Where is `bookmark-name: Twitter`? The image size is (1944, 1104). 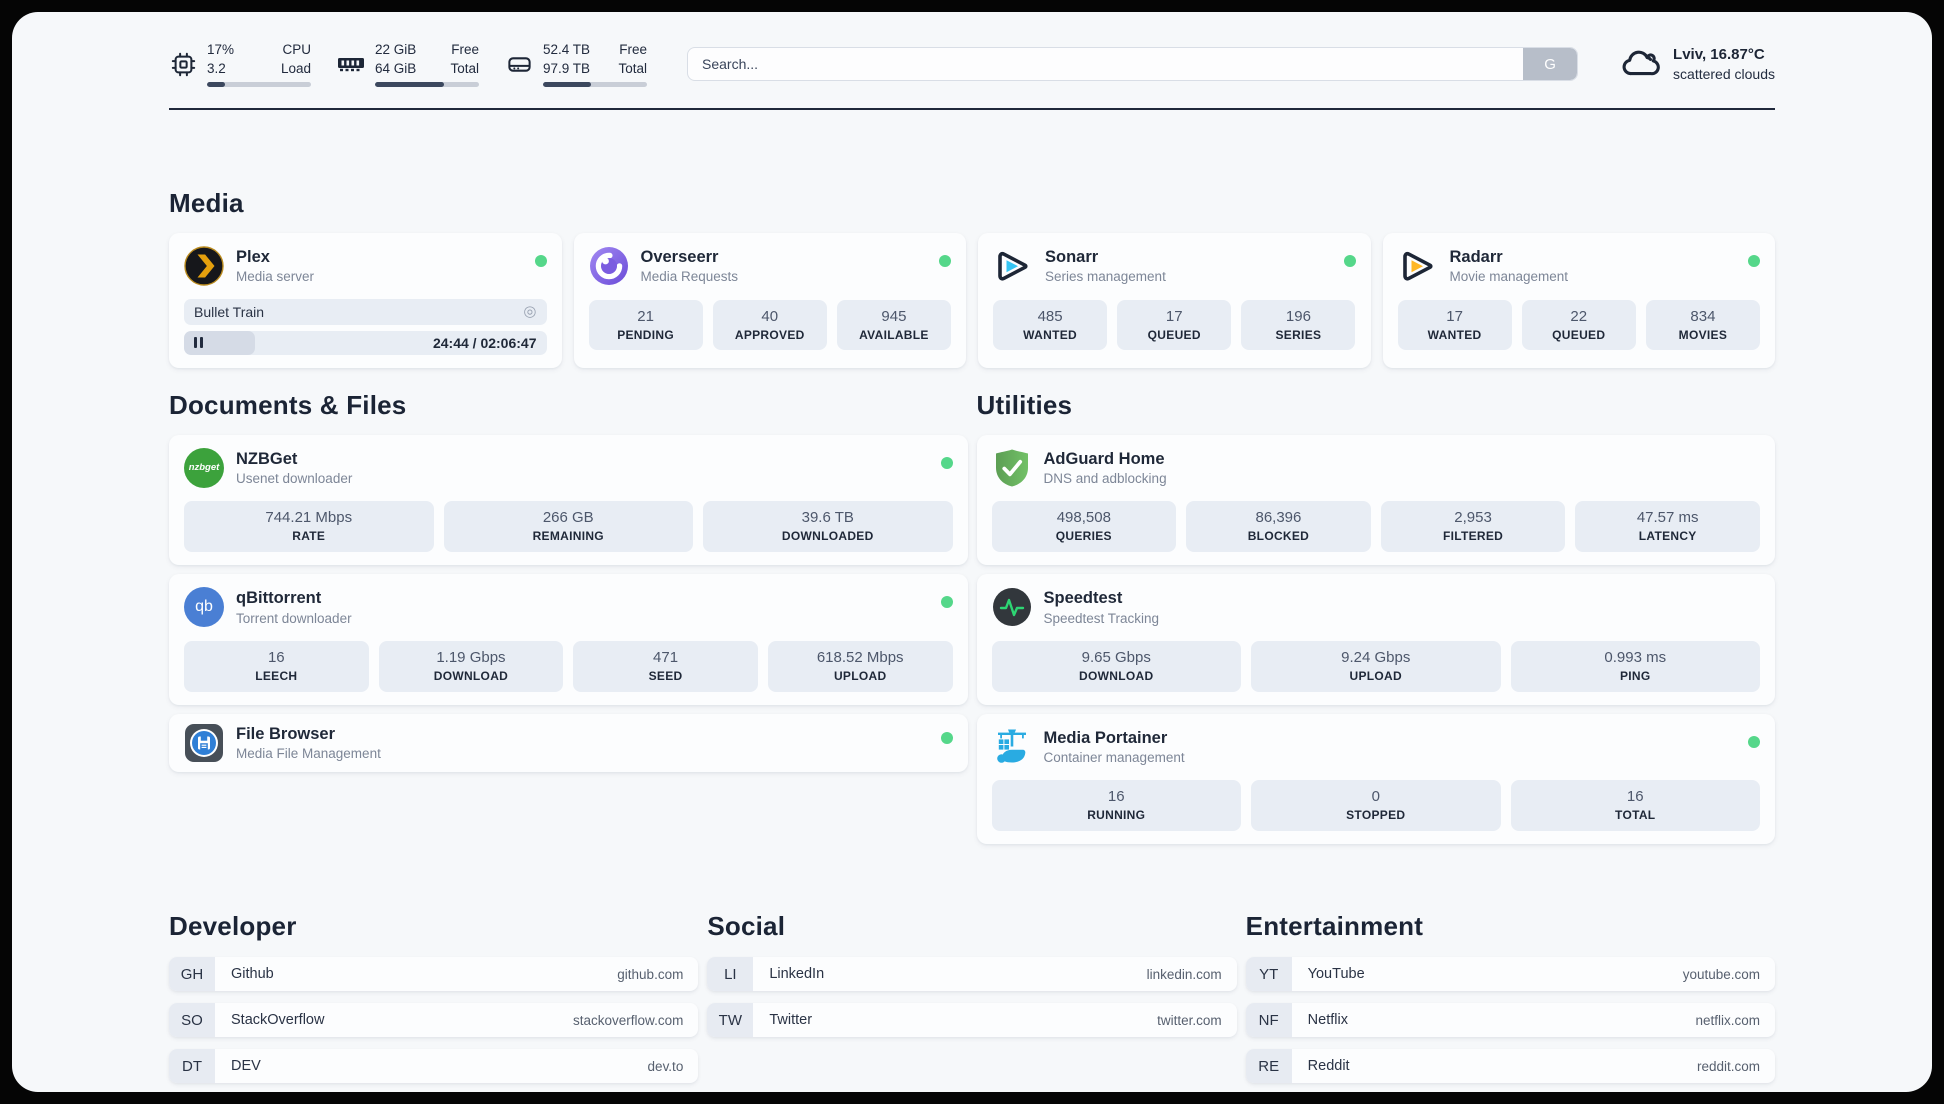
bookmark-name: Twitter is located at coordinates (791, 1020).